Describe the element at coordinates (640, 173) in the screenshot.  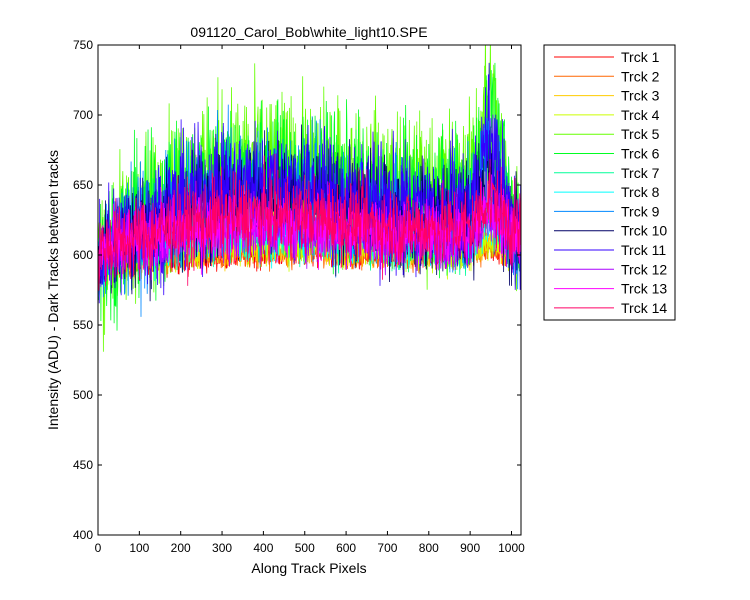
I see `legend-label-7: Trck 7` at that location.